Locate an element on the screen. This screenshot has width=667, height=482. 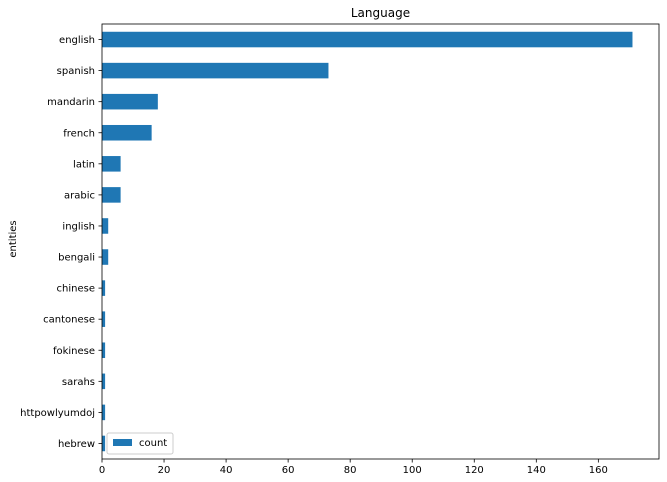
y-tick-label: english is located at coordinates (77, 40).